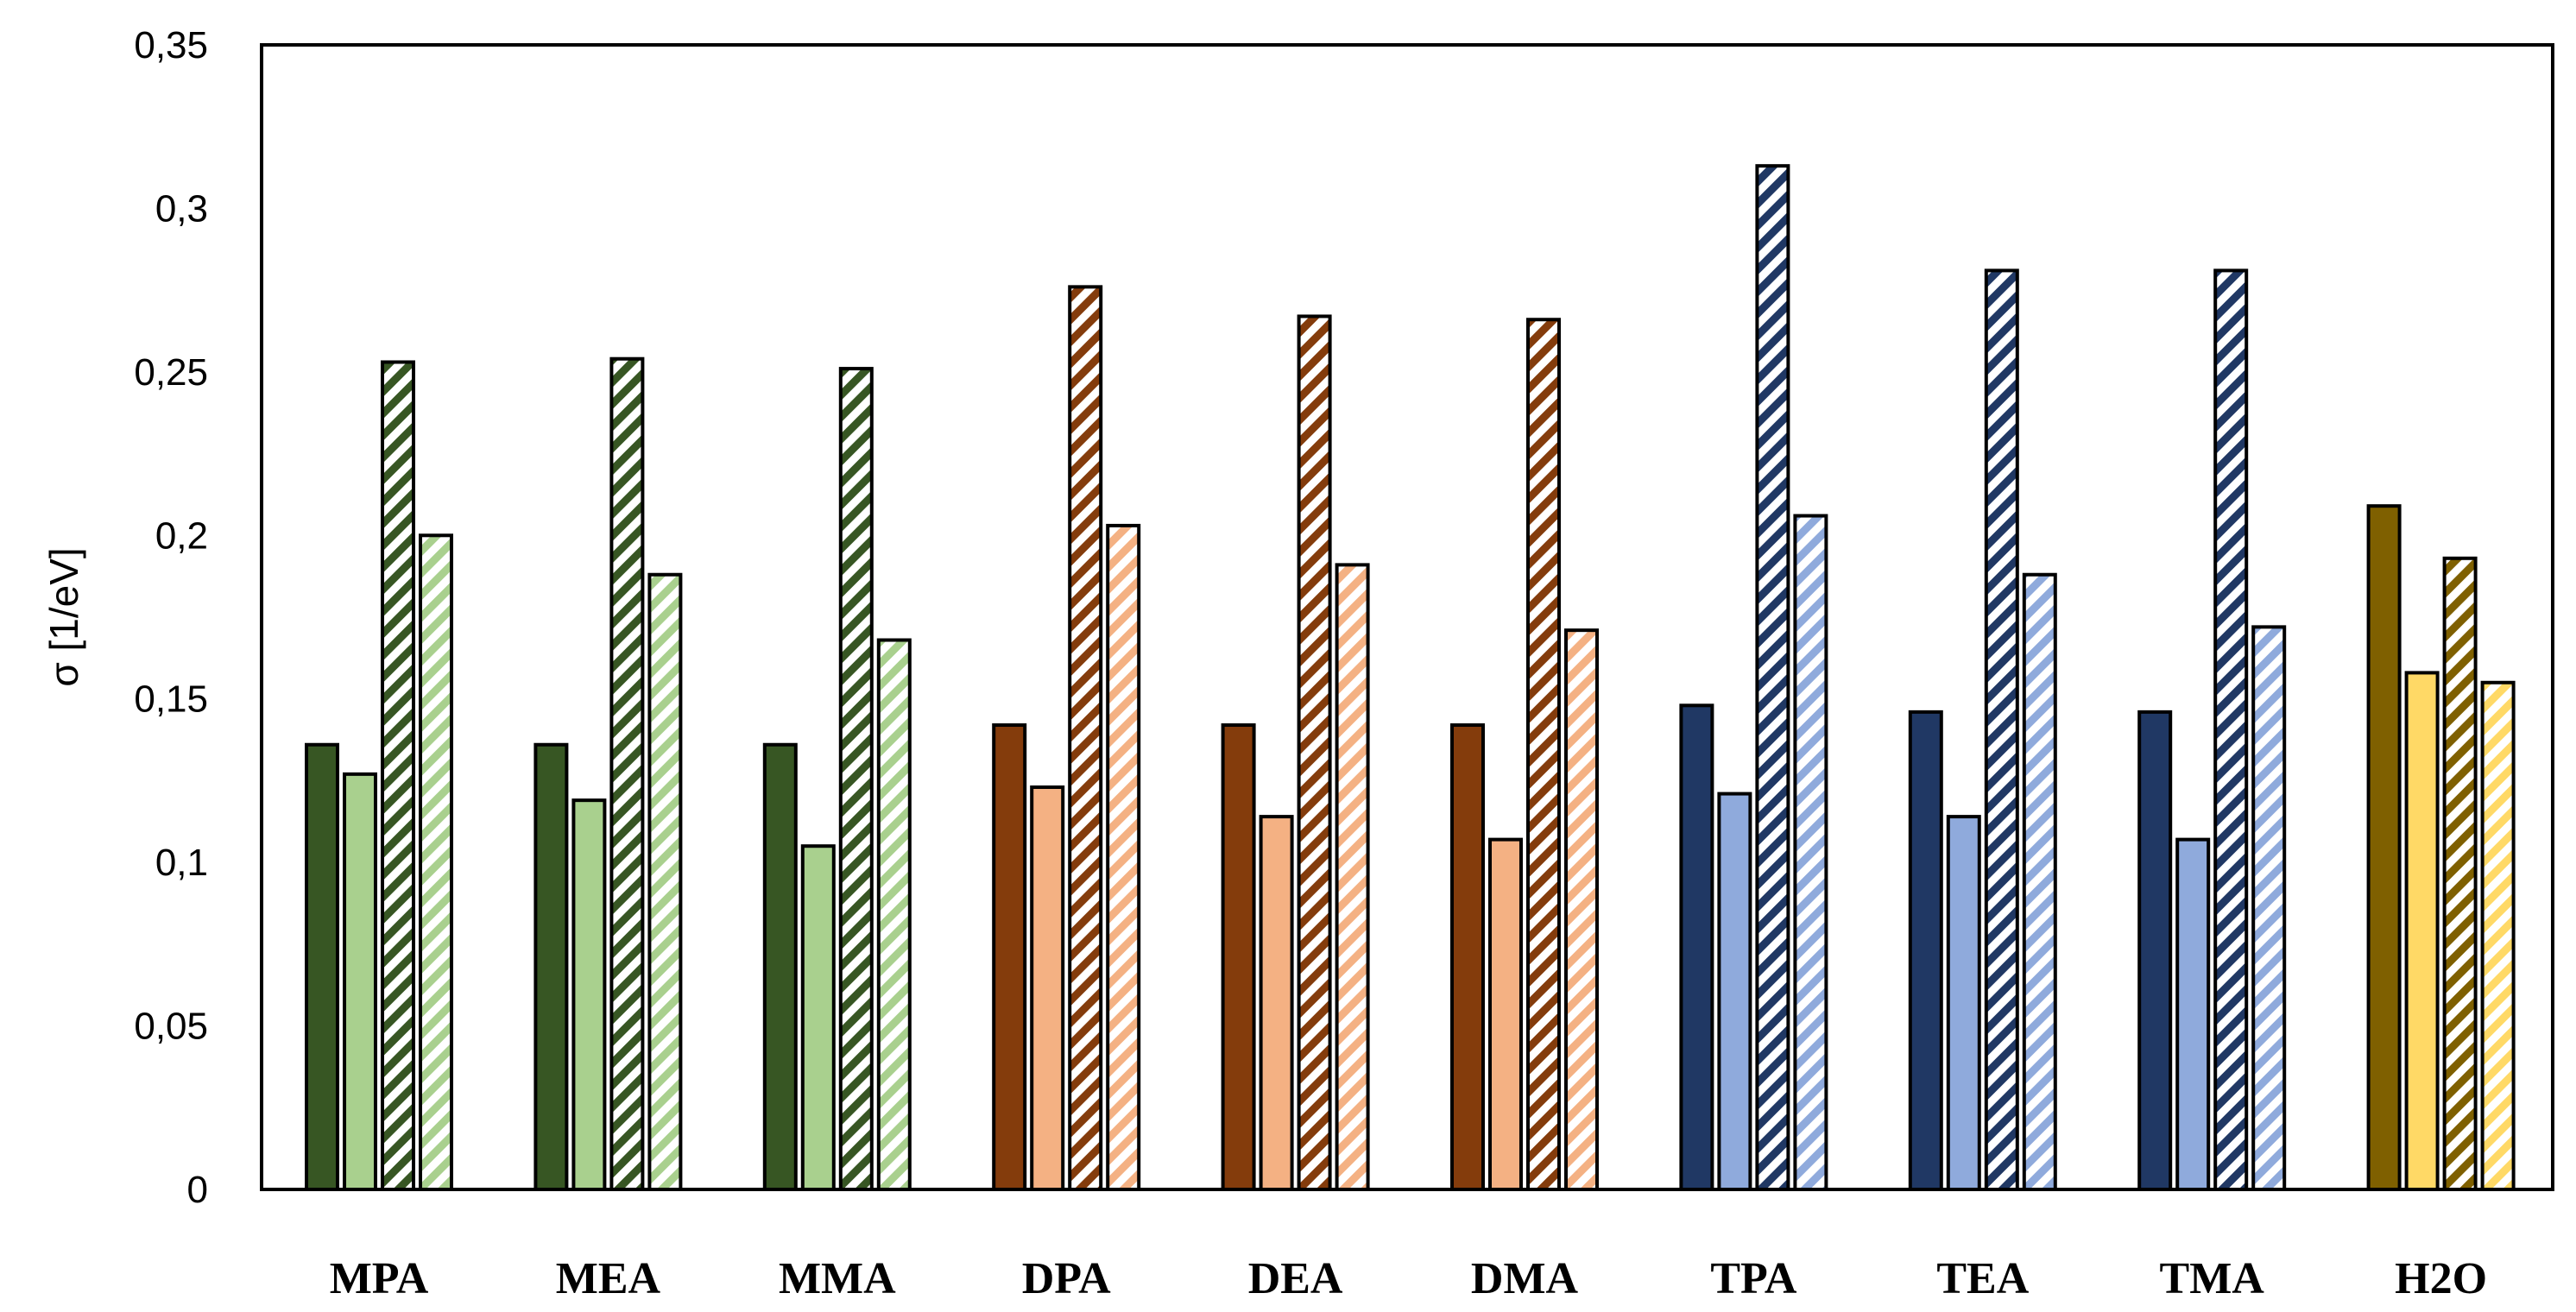 The width and height of the screenshot is (2576, 1312). I want to click on y-tick-label: 0,35, so click(171, 45).